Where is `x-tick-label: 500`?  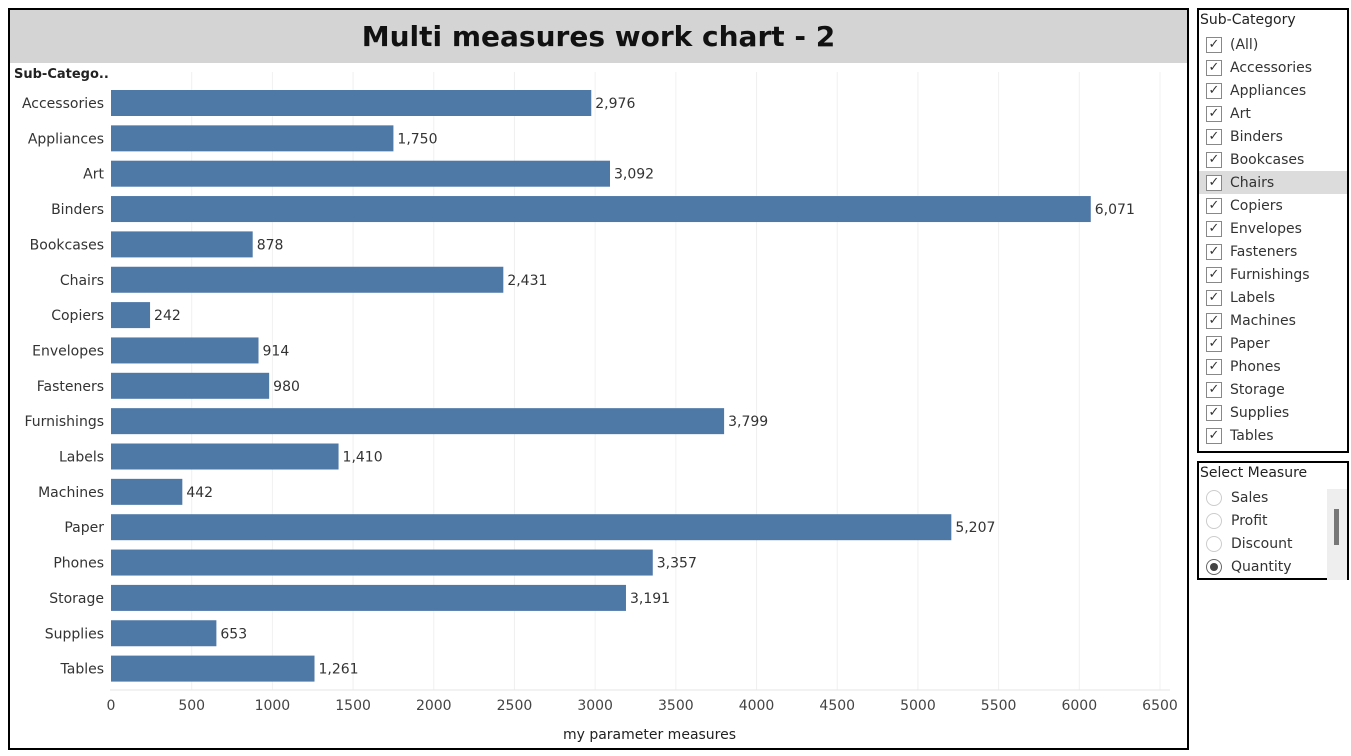
x-tick-label: 500 is located at coordinates (191, 706).